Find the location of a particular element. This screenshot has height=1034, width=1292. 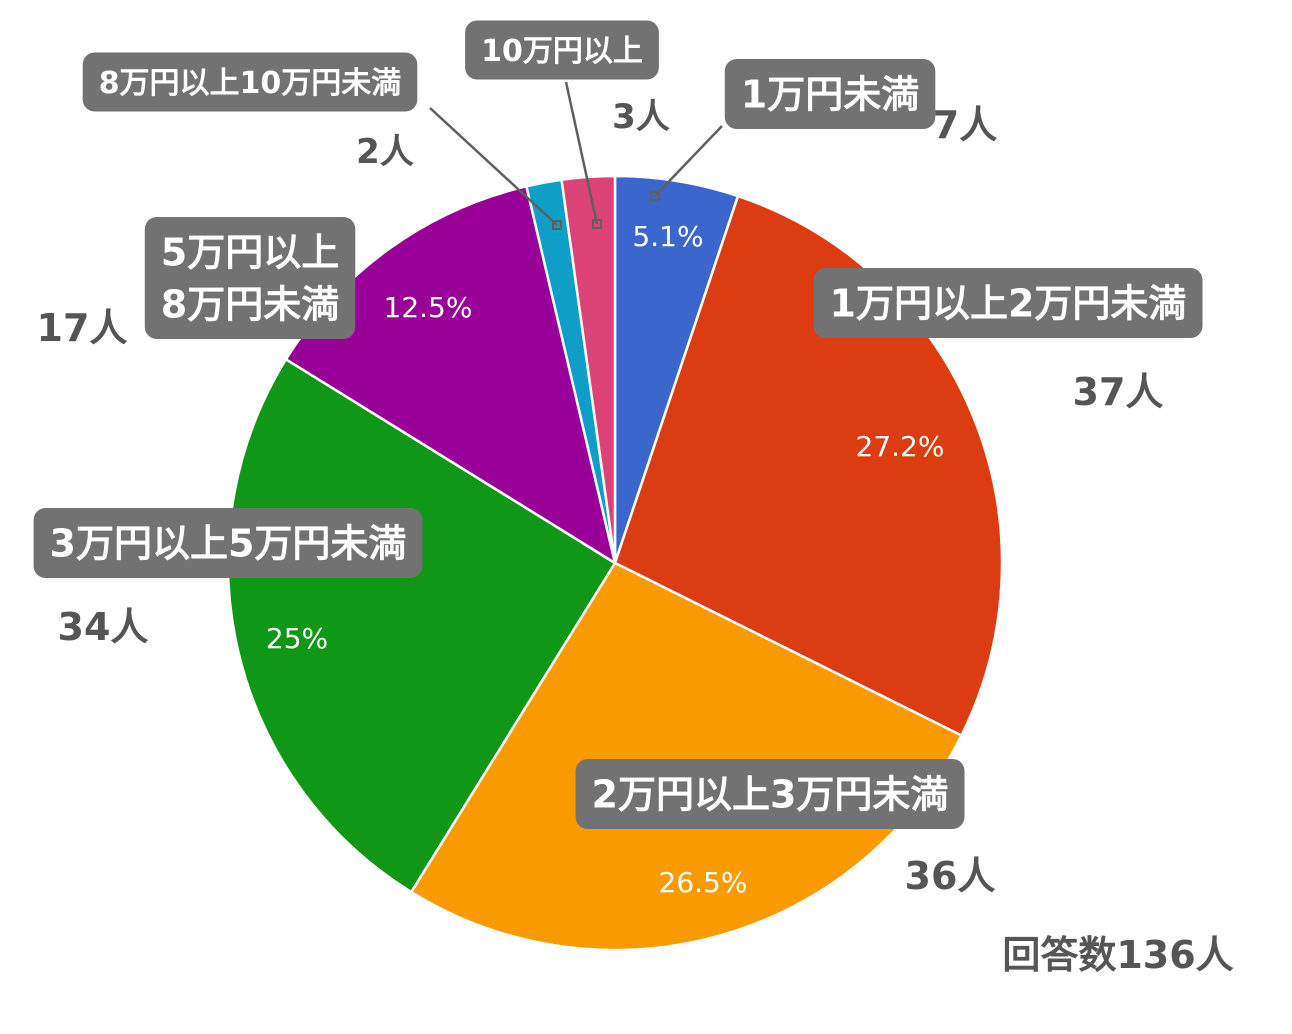

category-label-7: 10万円以上 is located at coordinates (562, 50).